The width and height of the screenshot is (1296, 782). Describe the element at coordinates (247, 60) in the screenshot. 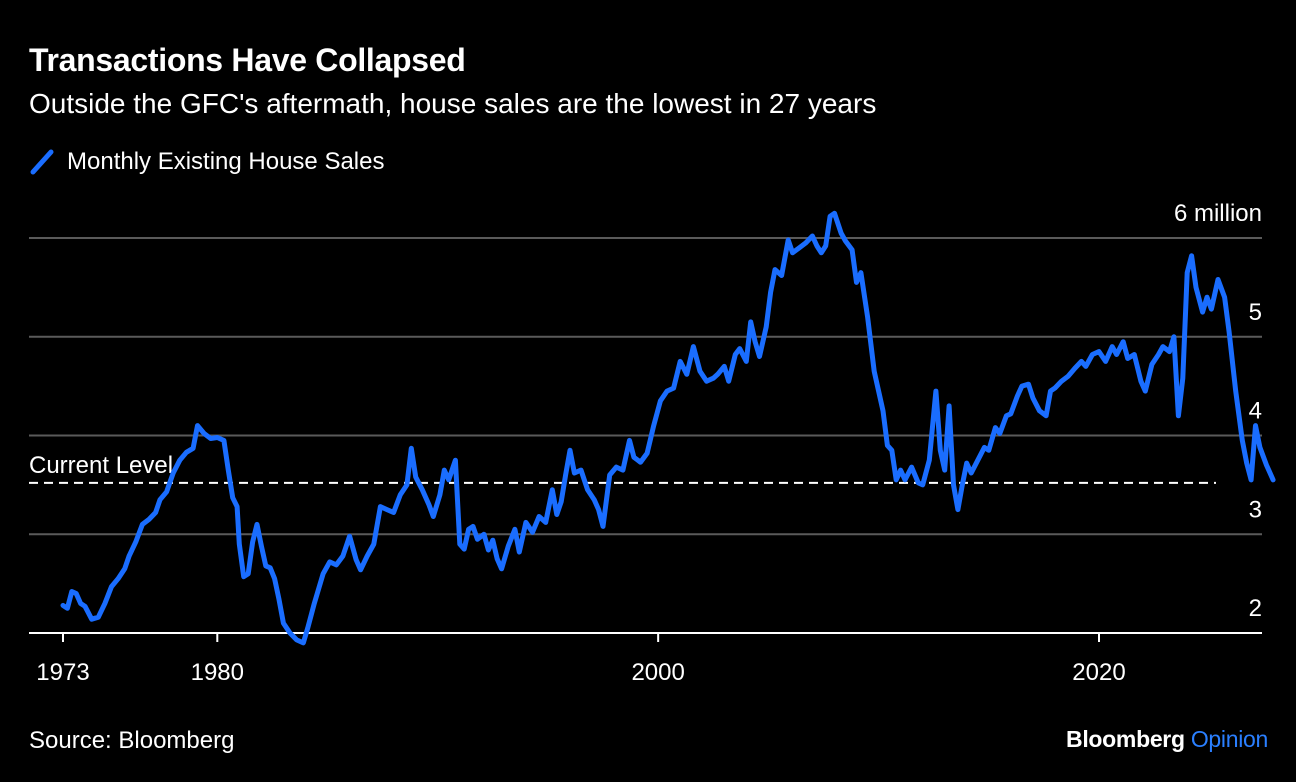

I see `page-title: Transactions Have Collapsed` at that location.